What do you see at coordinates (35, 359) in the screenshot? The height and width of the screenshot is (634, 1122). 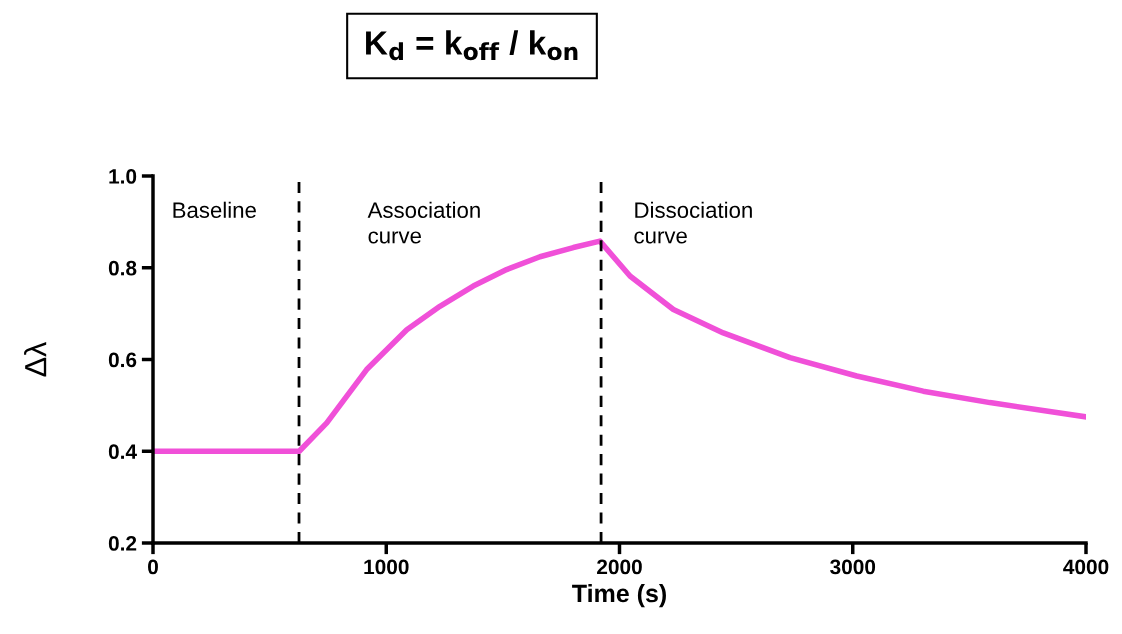 I see `y-axis-title: Δλ` at bounding box center [35, 359].